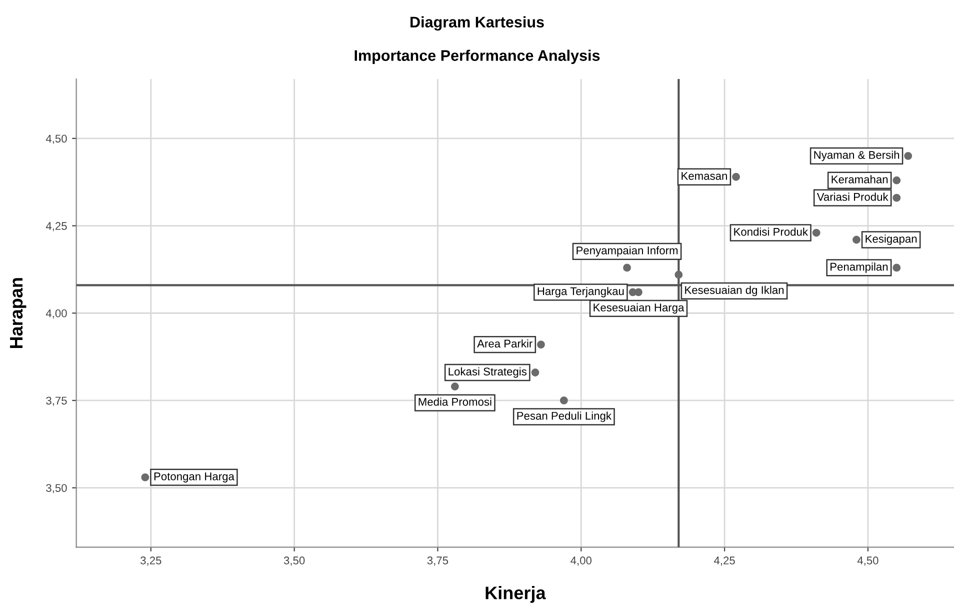  Describe the element at coordinates (771, 232) in the screenshot. I see `annotation: Kondisi Produk` at that location.